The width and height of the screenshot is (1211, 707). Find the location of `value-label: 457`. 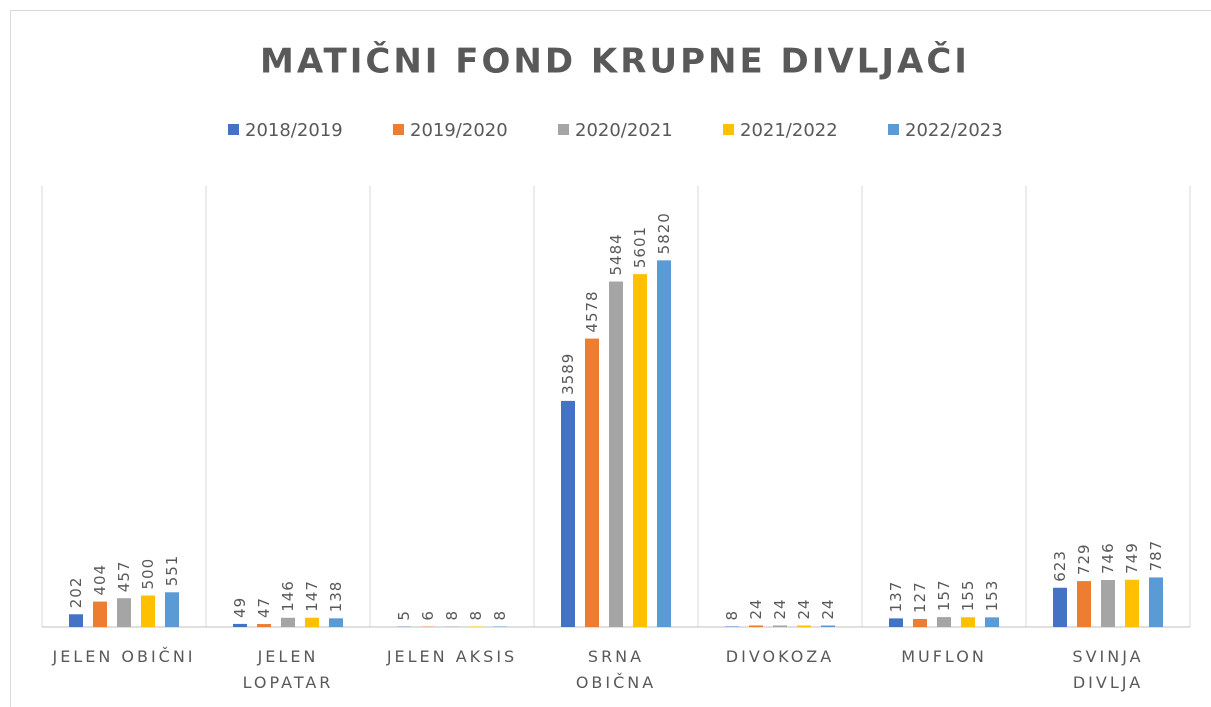

value-label: 457 is located at coordinates (124, 577).